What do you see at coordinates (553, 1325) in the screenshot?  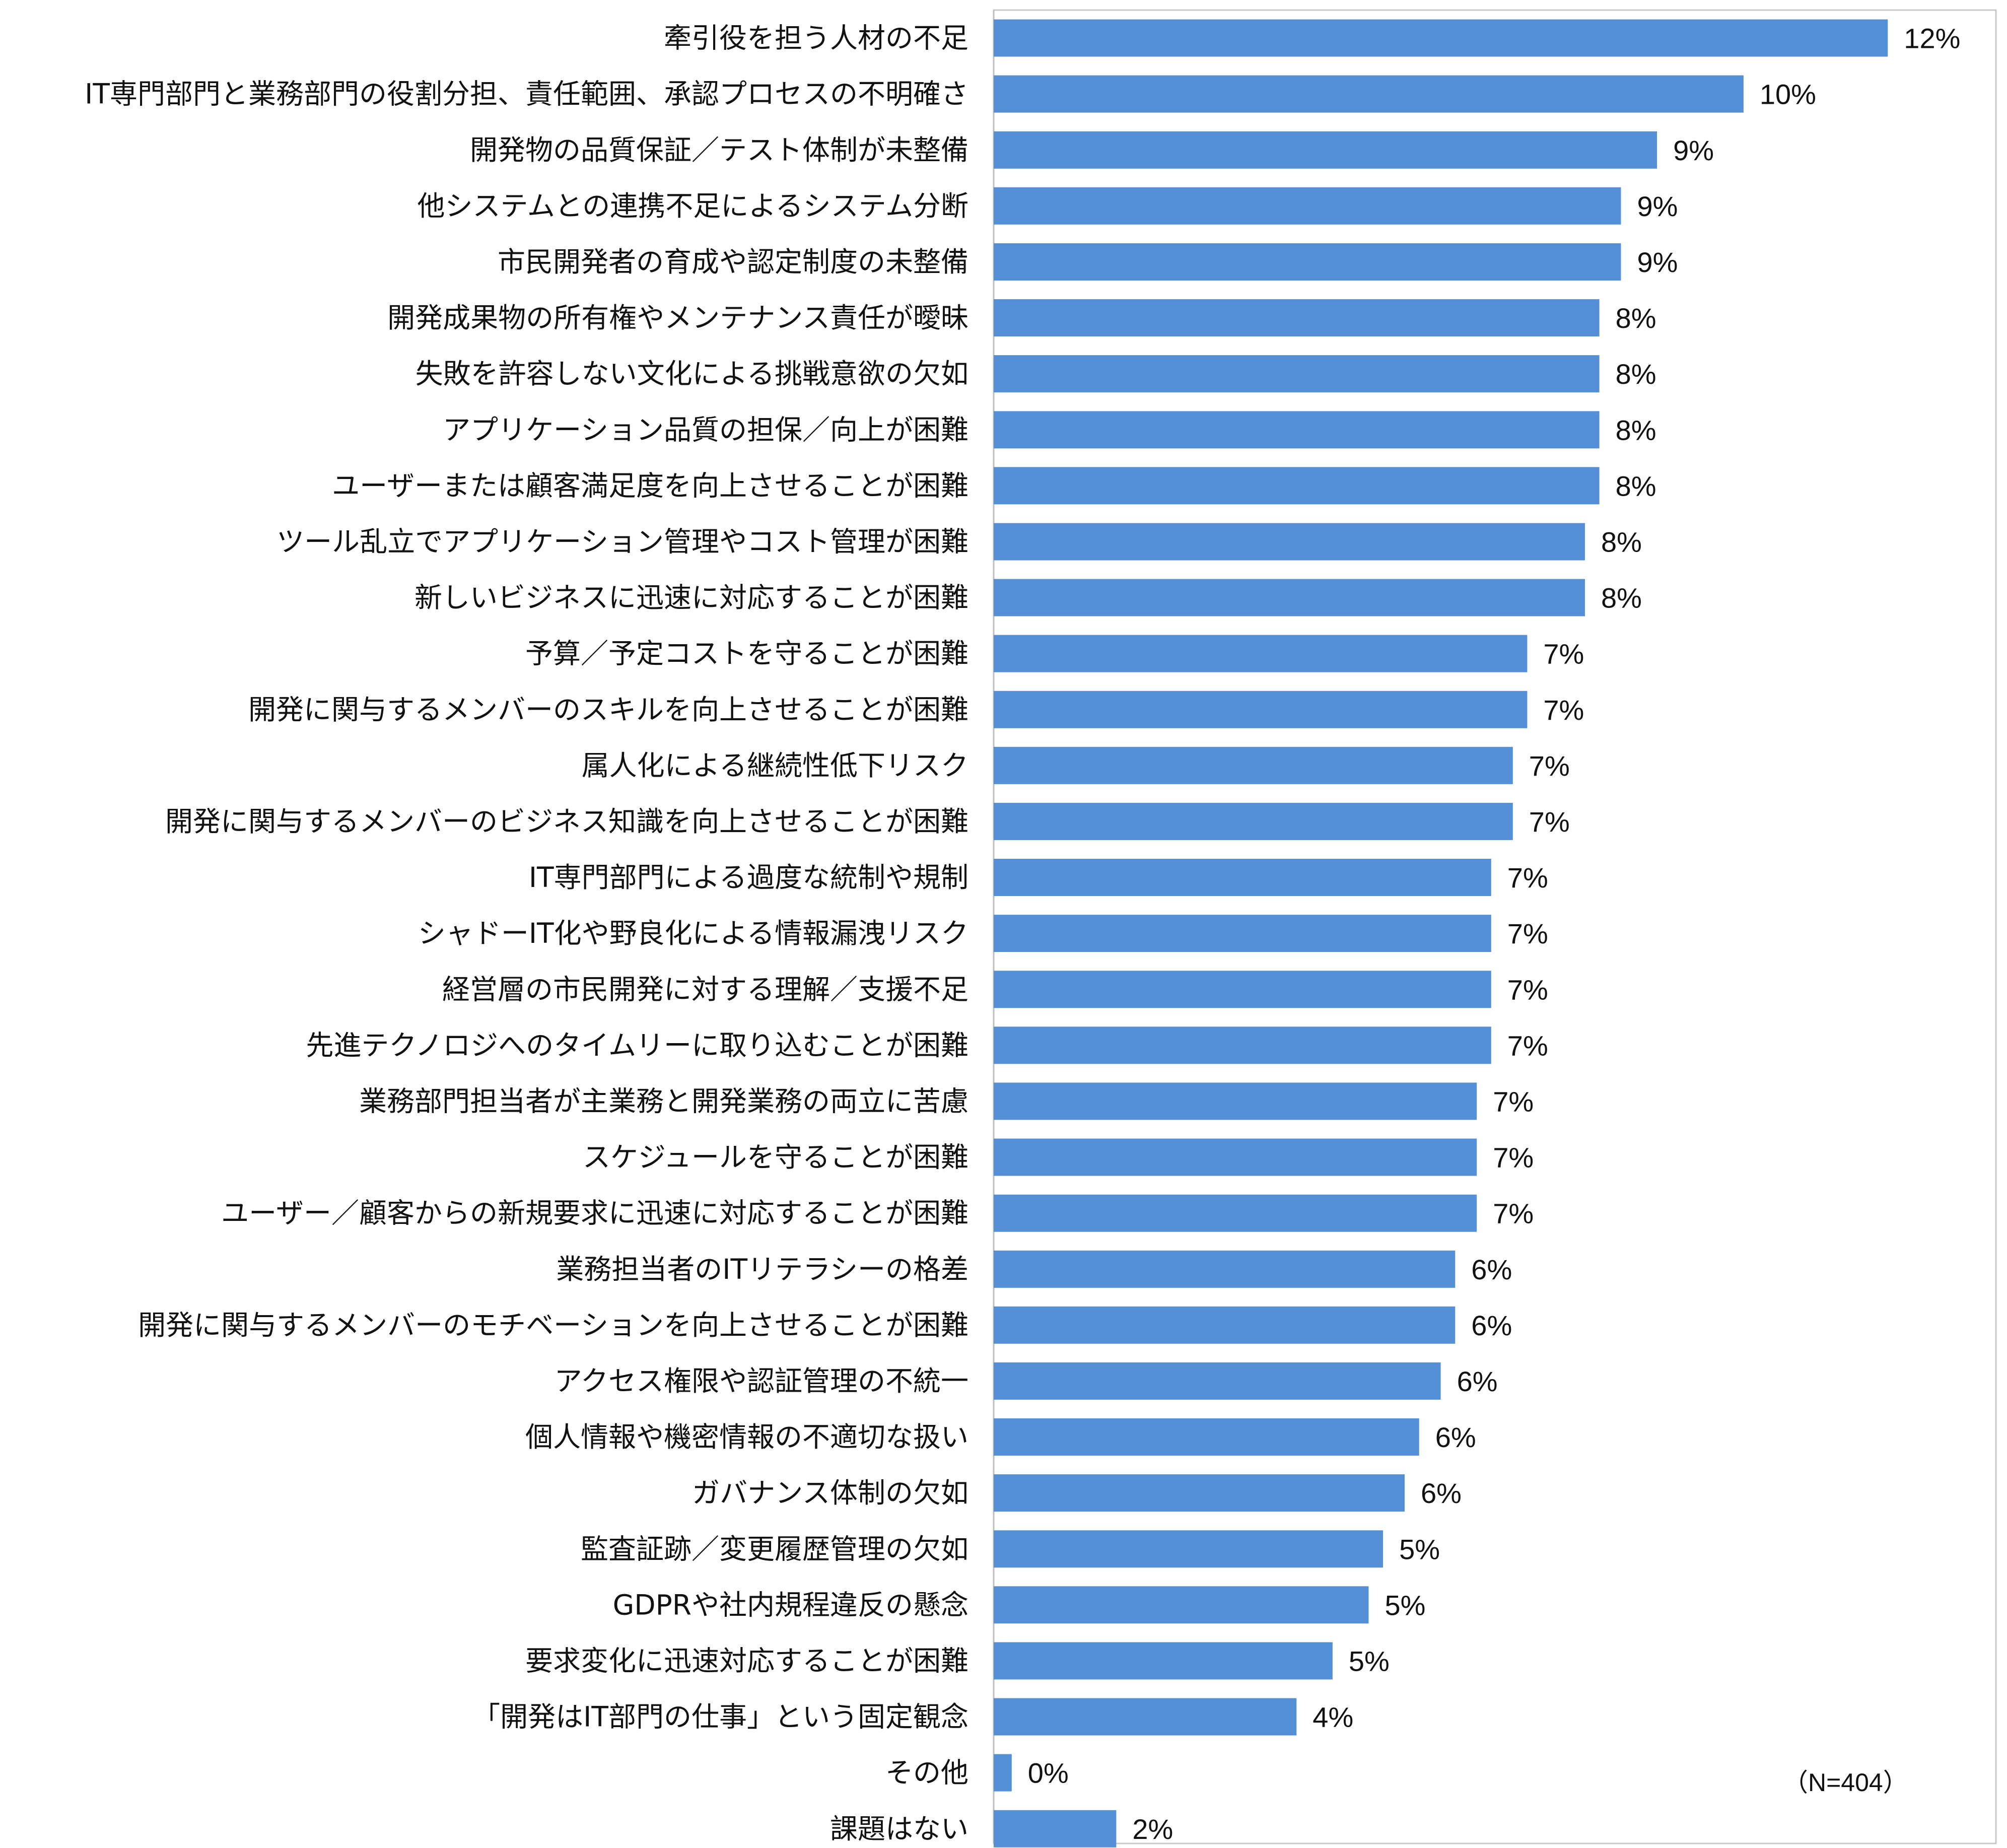 I see `category-label: 開発に関与するメンバーのモチベーションを向上させることが困難` at bounding box center [553, 1325].